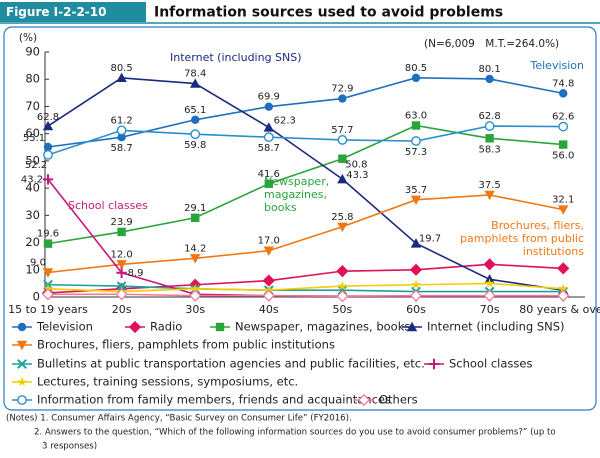  What do you see at coordinates (166, 327) in the screenshot?
I see `legend-label: Radio` at bounding box center [166, 327].